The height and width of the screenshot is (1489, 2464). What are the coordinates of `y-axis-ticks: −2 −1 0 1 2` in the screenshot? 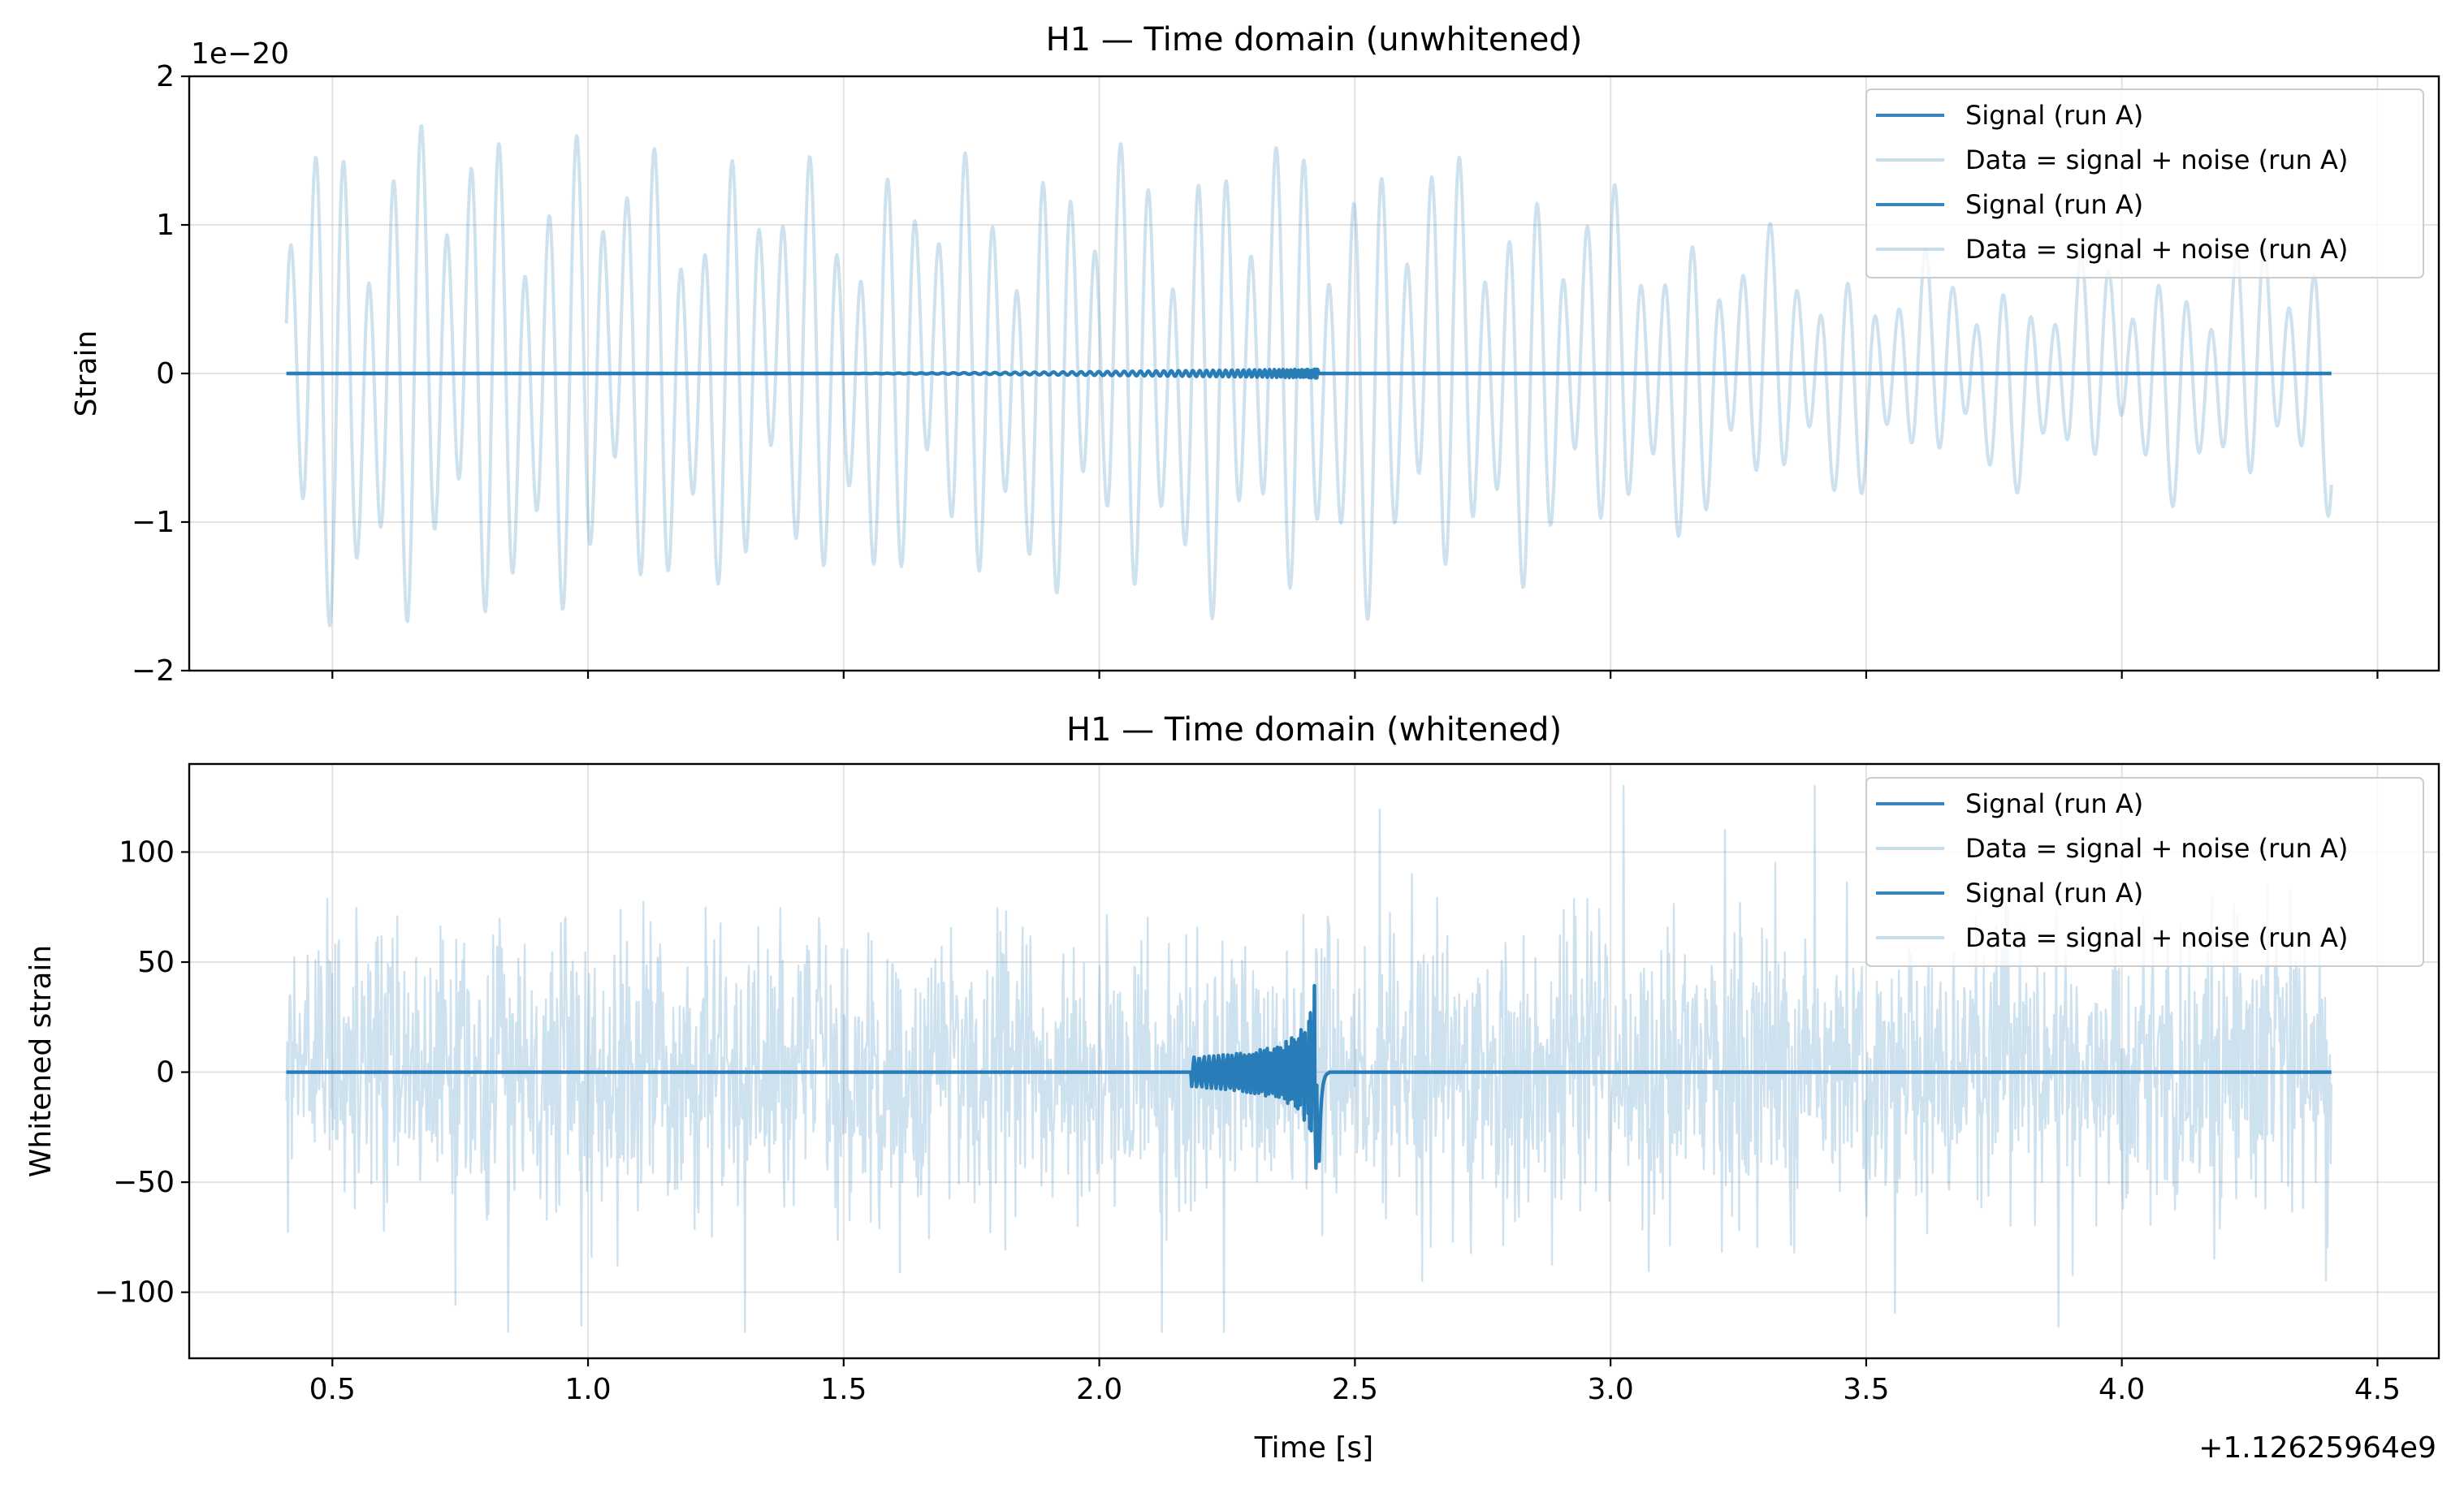 It's located at (160, 374).